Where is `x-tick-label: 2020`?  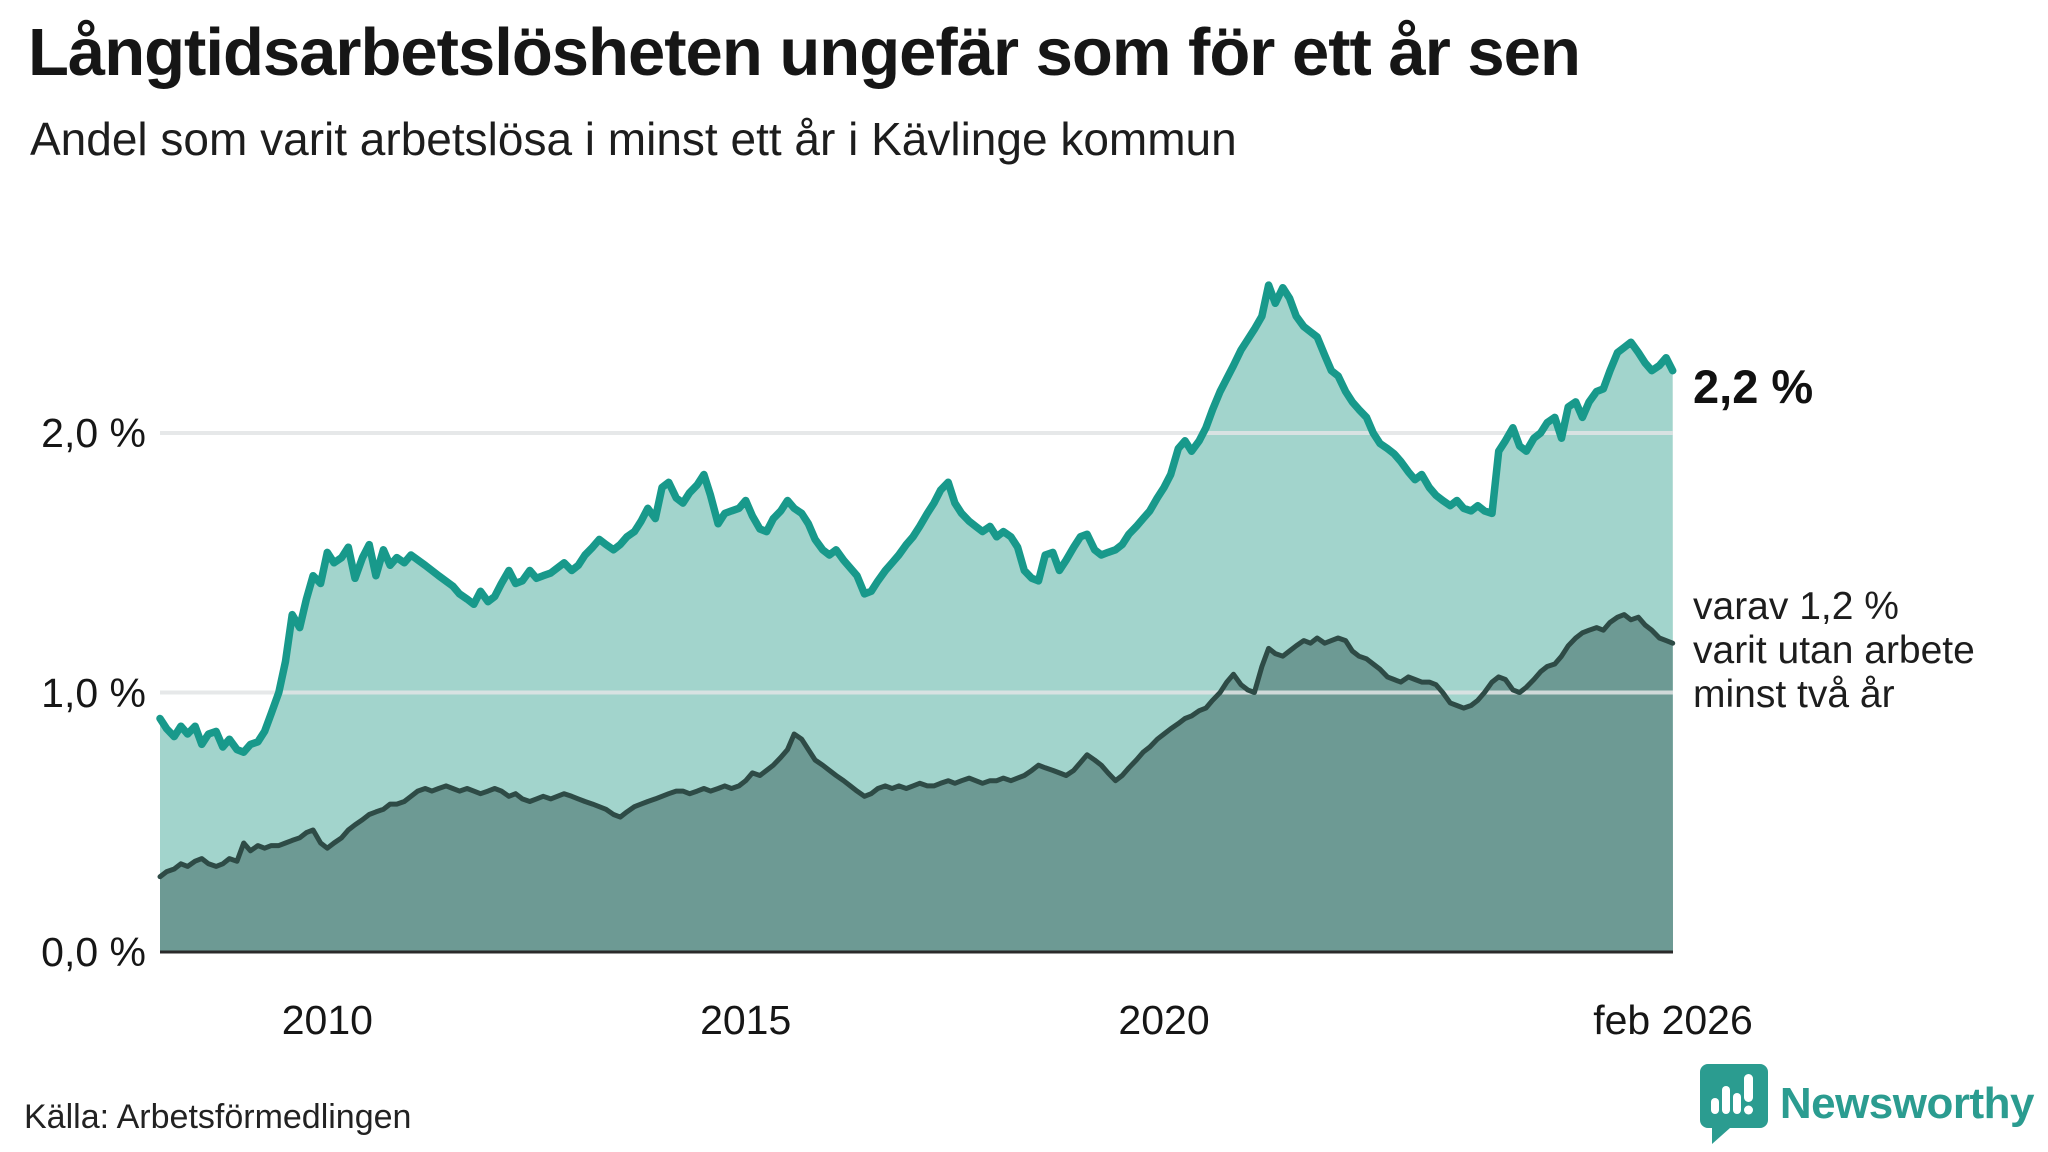 x-tick-label: 2020 is located at coordinates (1164, 1020).